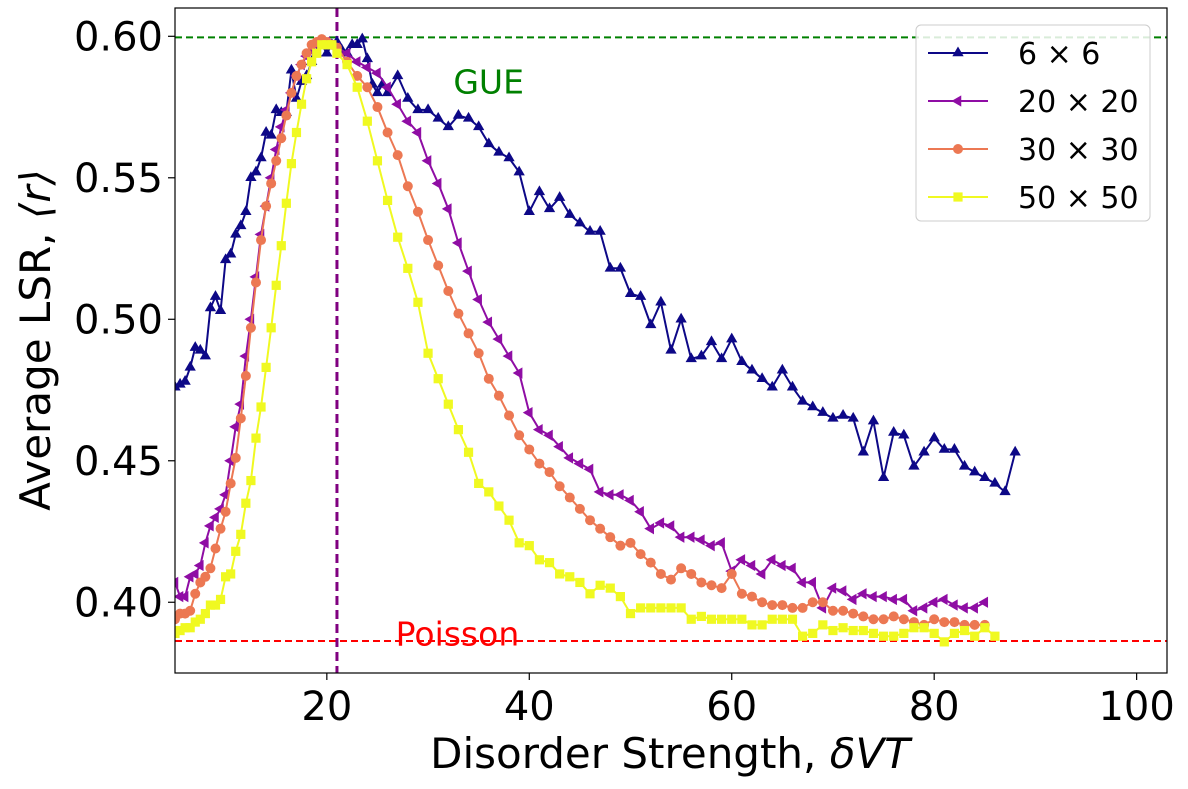 This screenshot has height=789, width=1188. I want to click on y-axis-label: Average LSR, ⟨r⟩, so click(35, 340).